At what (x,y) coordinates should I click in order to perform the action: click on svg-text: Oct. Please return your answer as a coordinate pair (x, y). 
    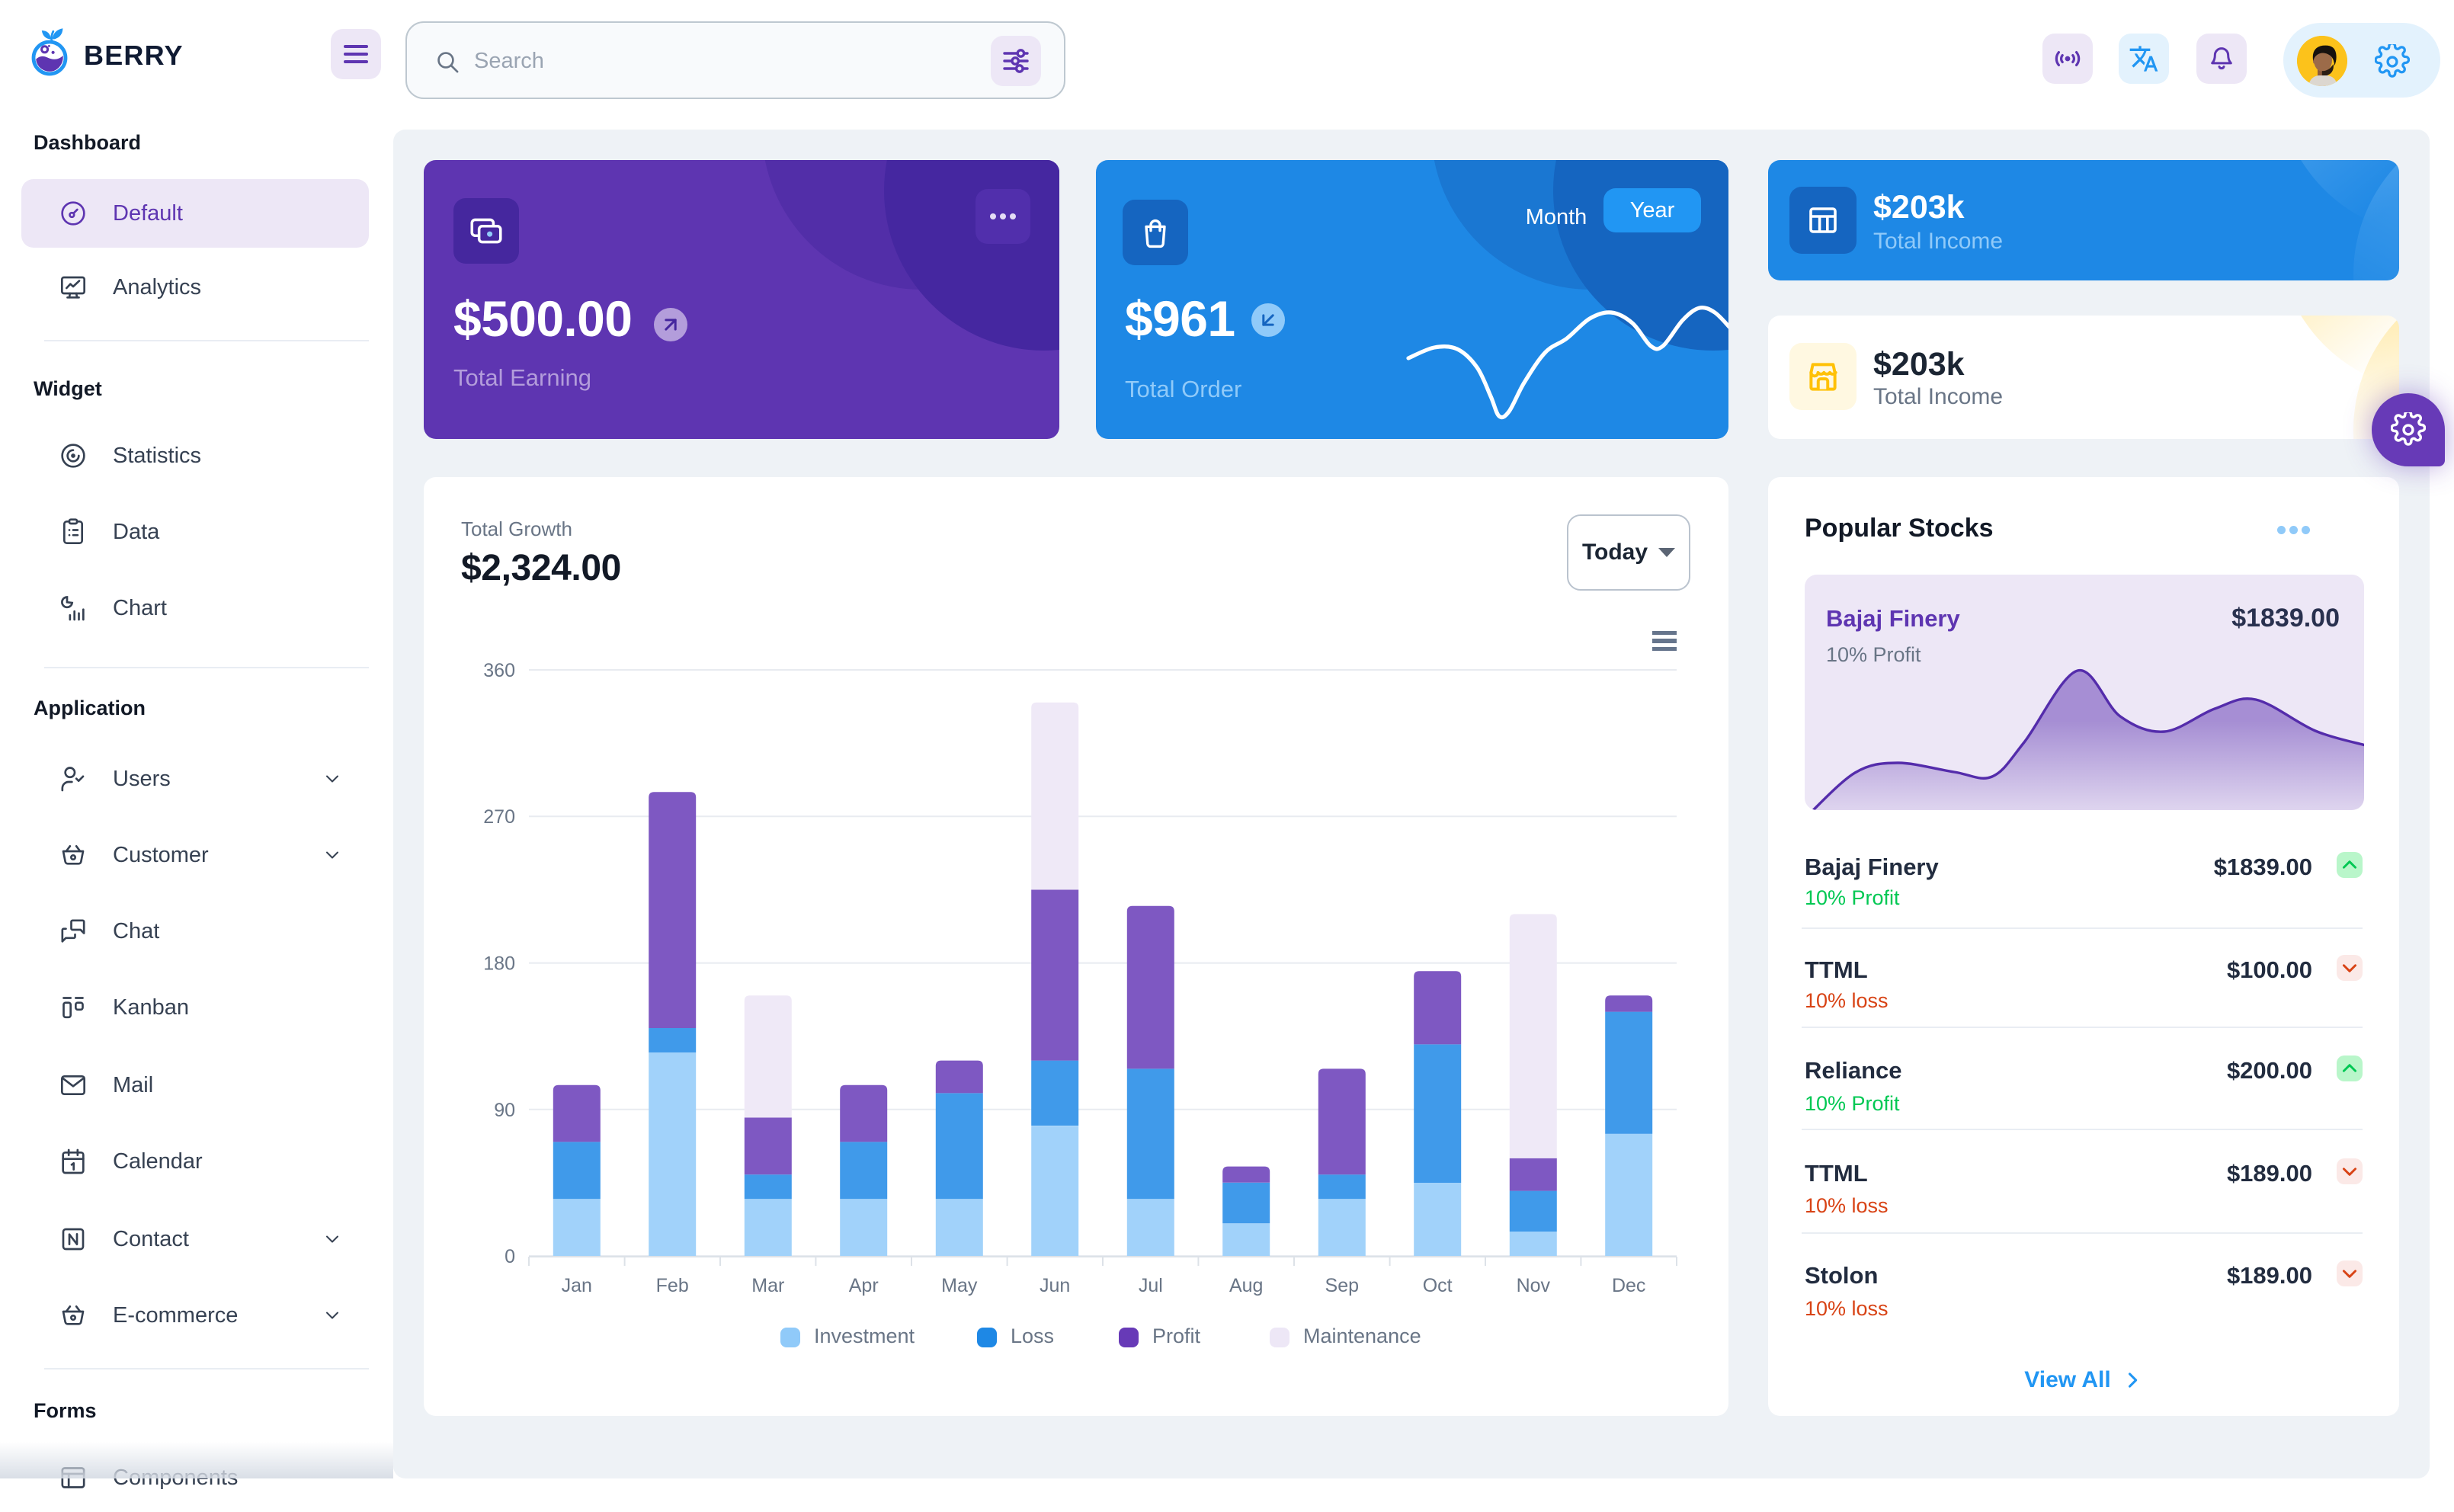
    Looking at the image, I should click on (1438, 1285).